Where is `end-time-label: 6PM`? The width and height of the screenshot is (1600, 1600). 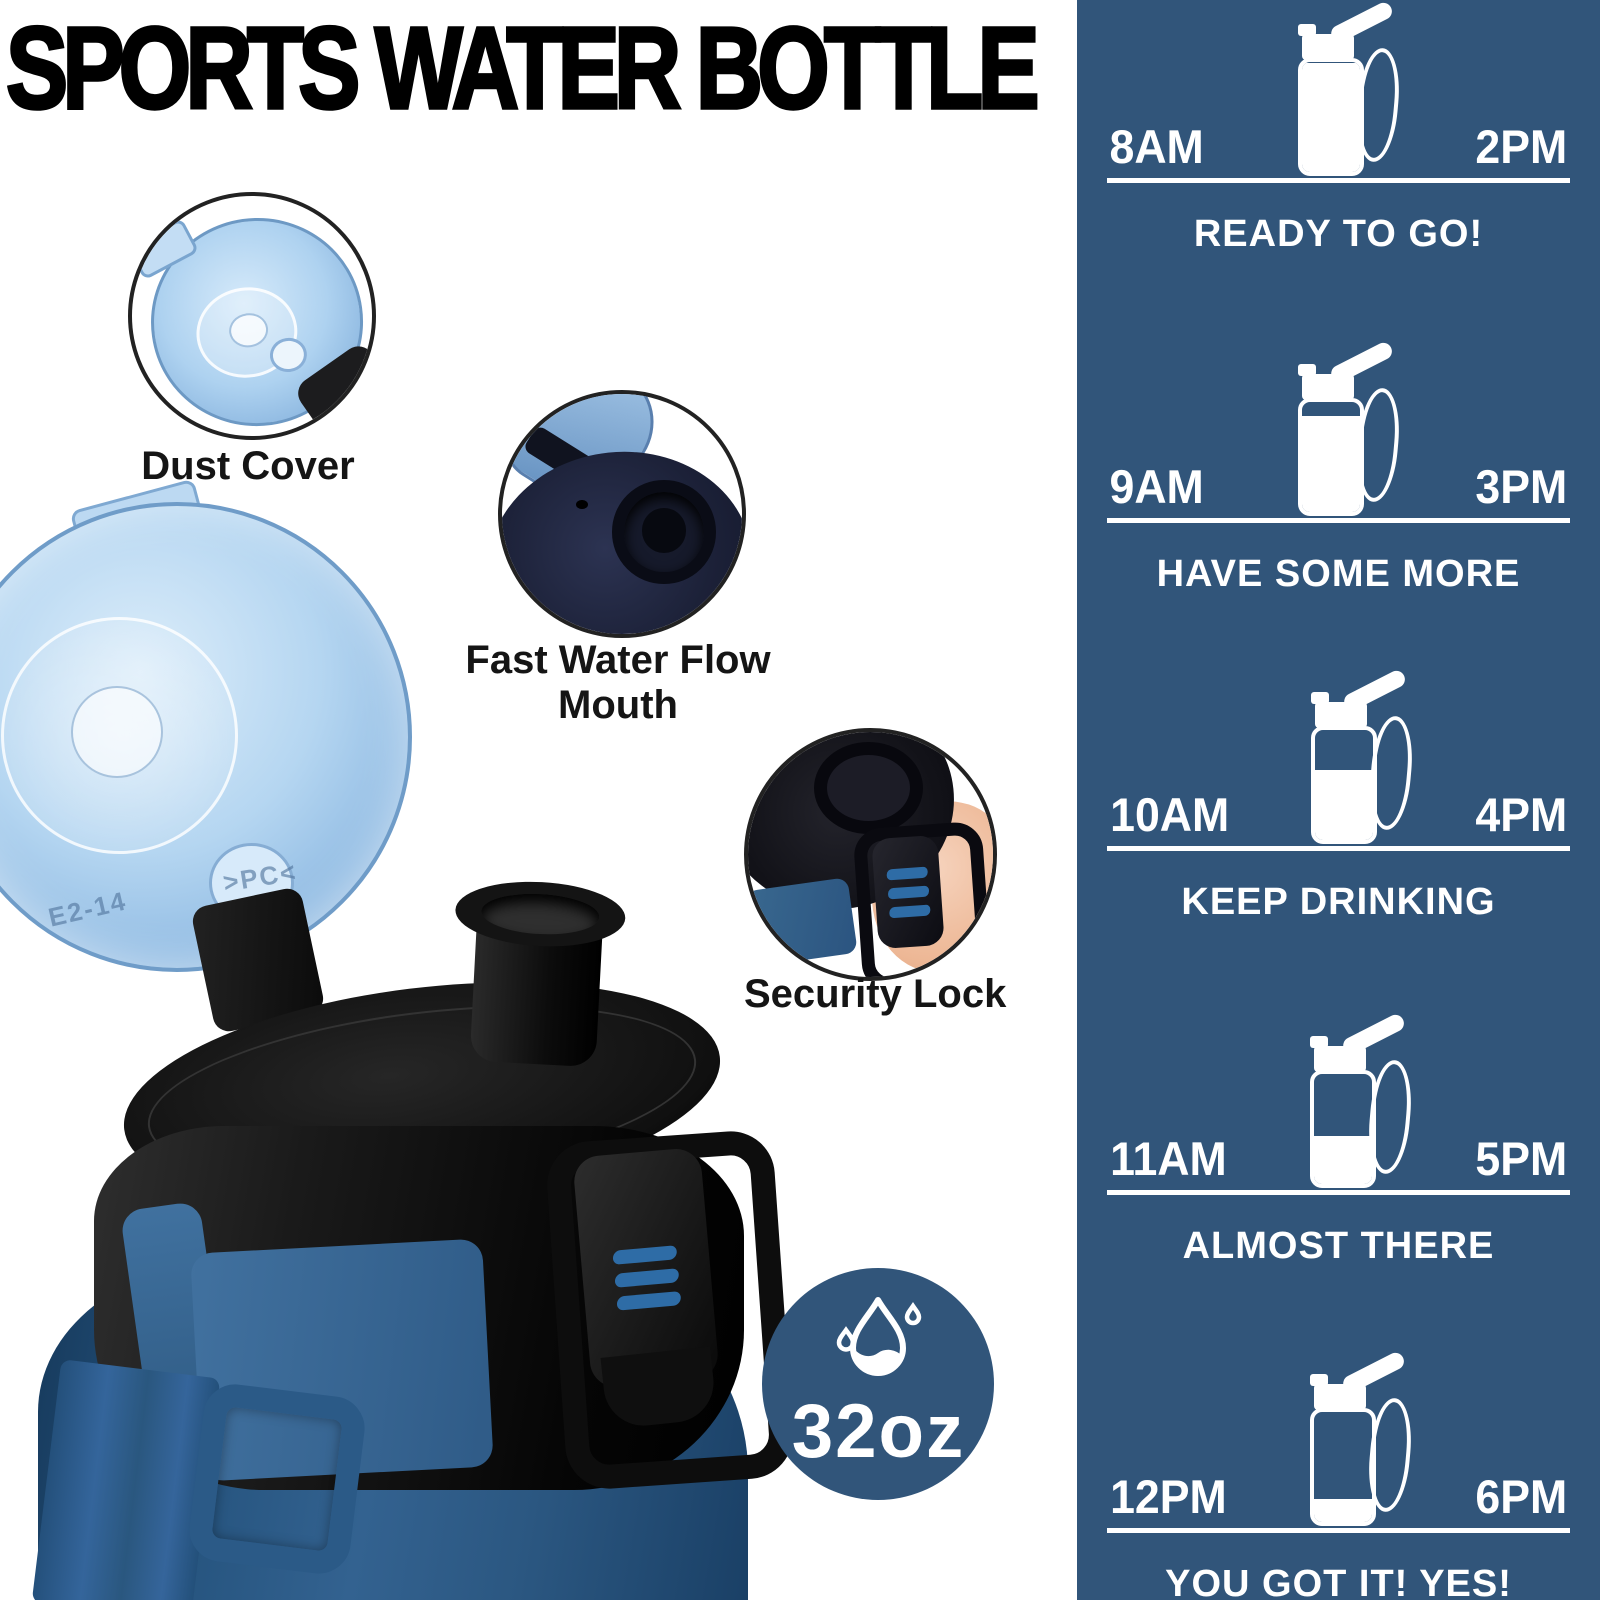 end-time-label: 6PM is located at coordinates (1521, 1496).